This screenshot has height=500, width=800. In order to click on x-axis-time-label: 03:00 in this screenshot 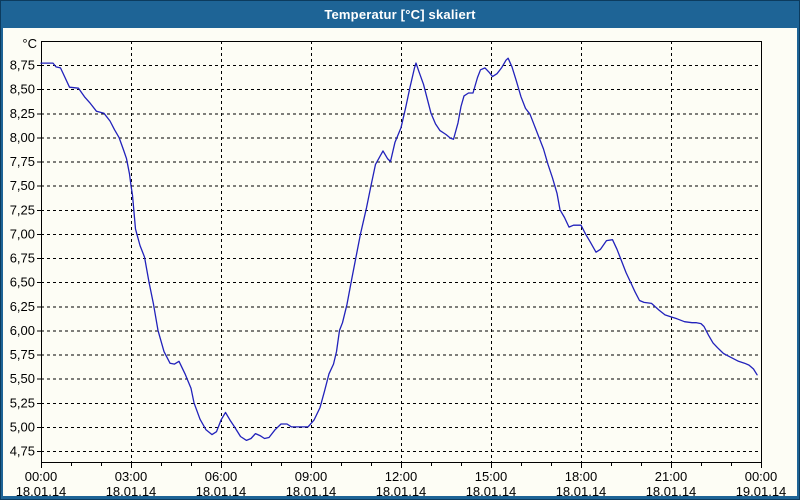, I will do `click(131, 476)`.